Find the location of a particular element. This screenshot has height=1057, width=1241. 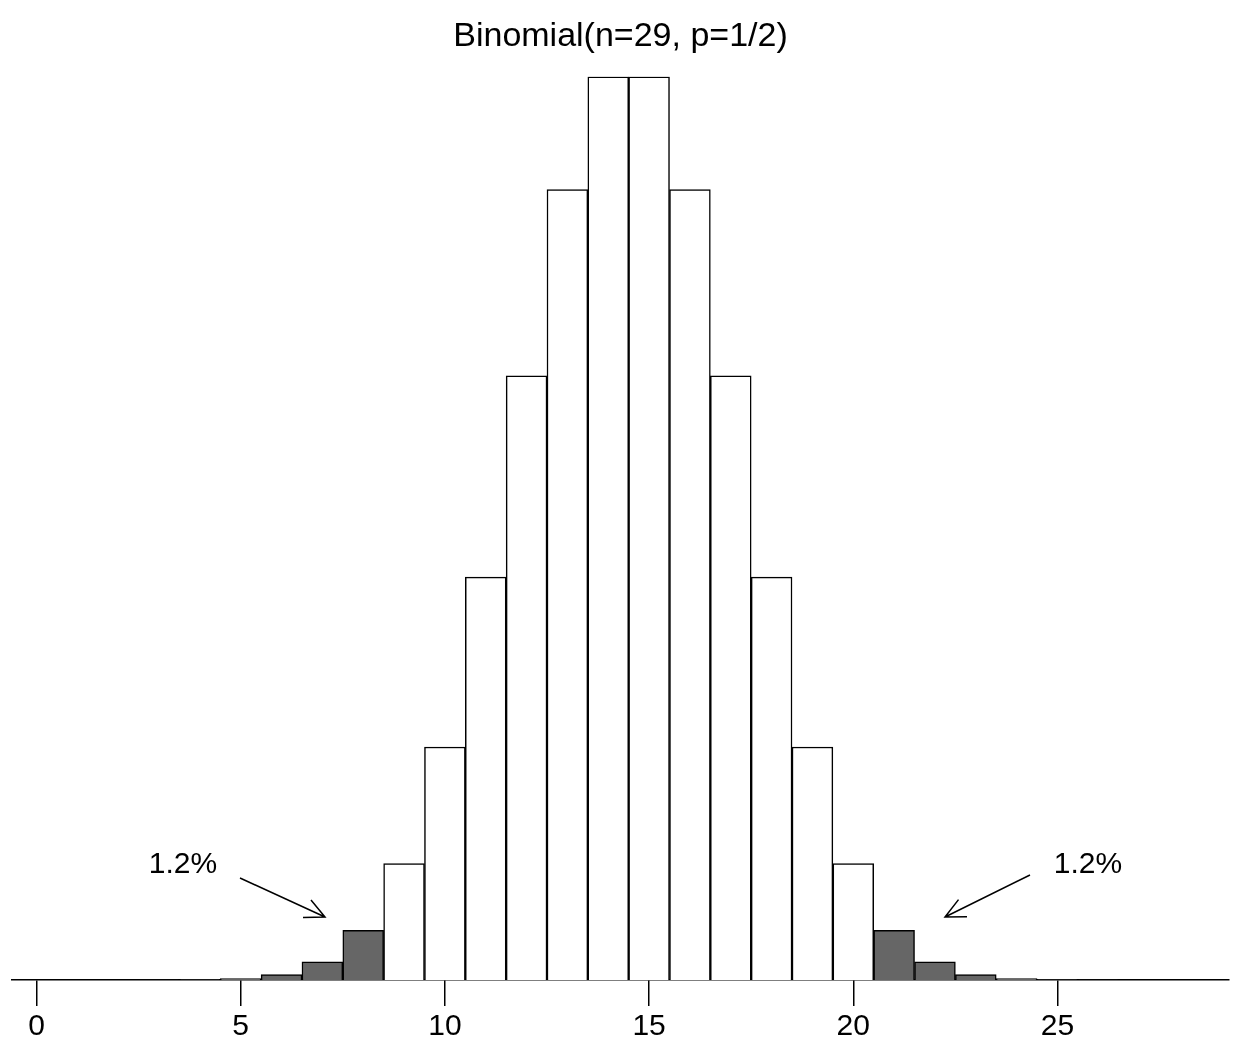

x-tick-label: 25 is located at coordinates (1057, 1025).